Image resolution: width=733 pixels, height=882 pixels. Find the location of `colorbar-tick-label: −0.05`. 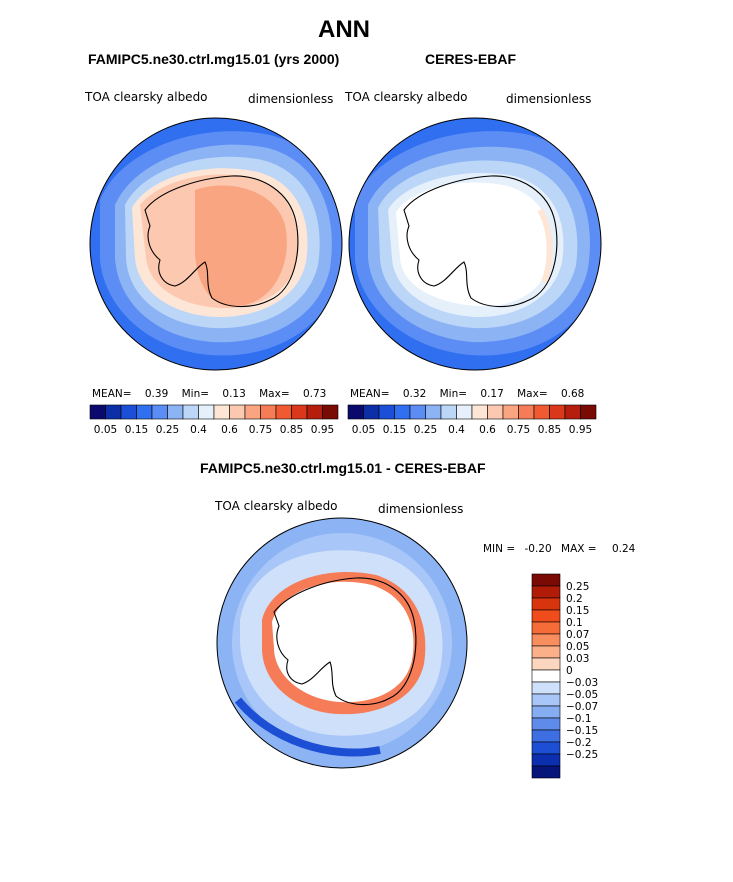

colorbar-tick-label: −0.05 is located at coordinates (582, 695).